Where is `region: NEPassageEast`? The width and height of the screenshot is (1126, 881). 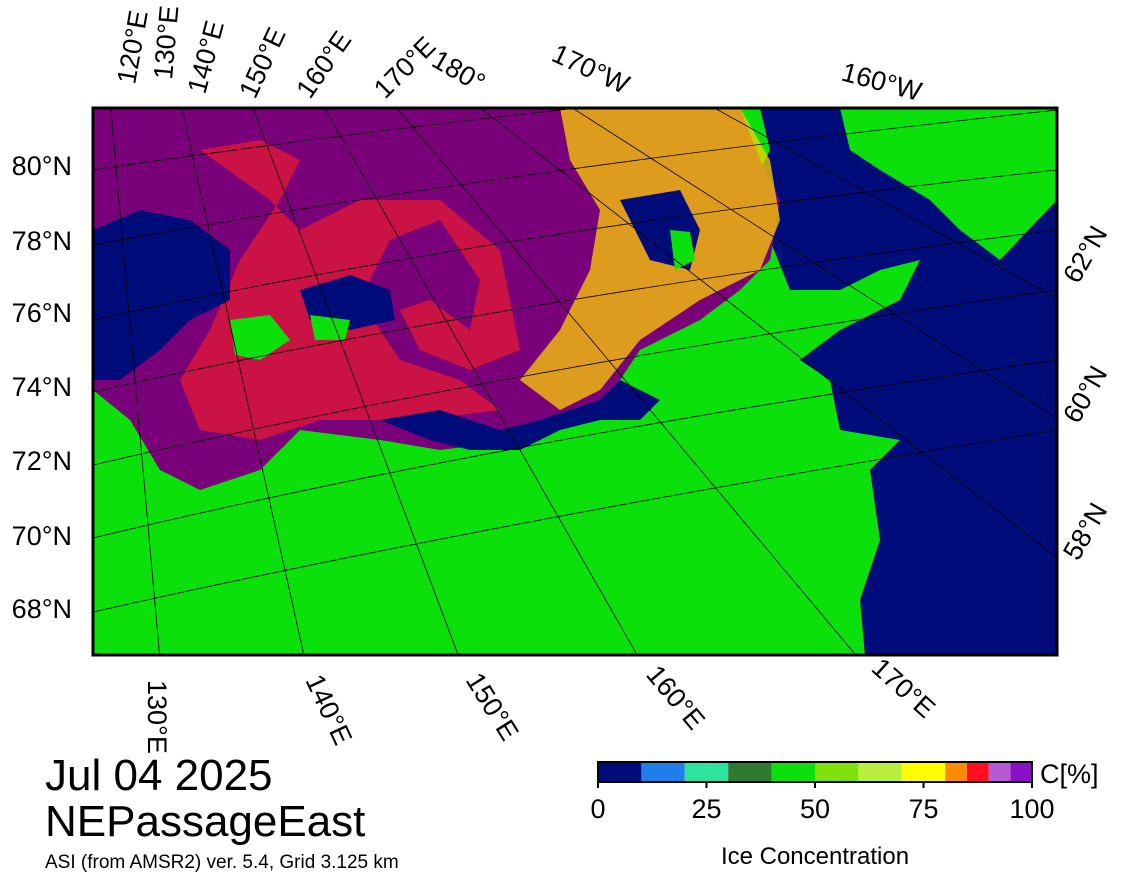 region: NEPassageEast is located at coordinates (205, 821).